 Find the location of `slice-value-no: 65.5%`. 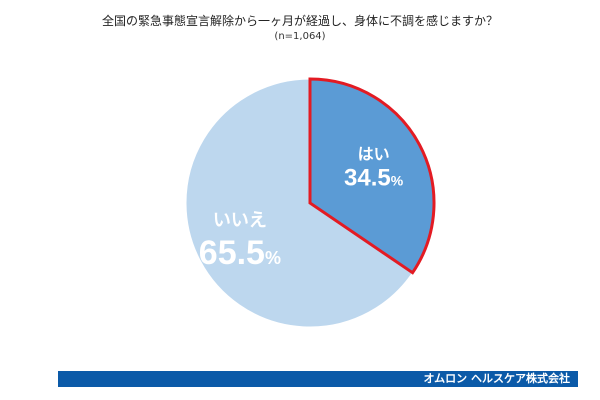

slice-value-no: 65.5% is located at coordinates (240, 253).